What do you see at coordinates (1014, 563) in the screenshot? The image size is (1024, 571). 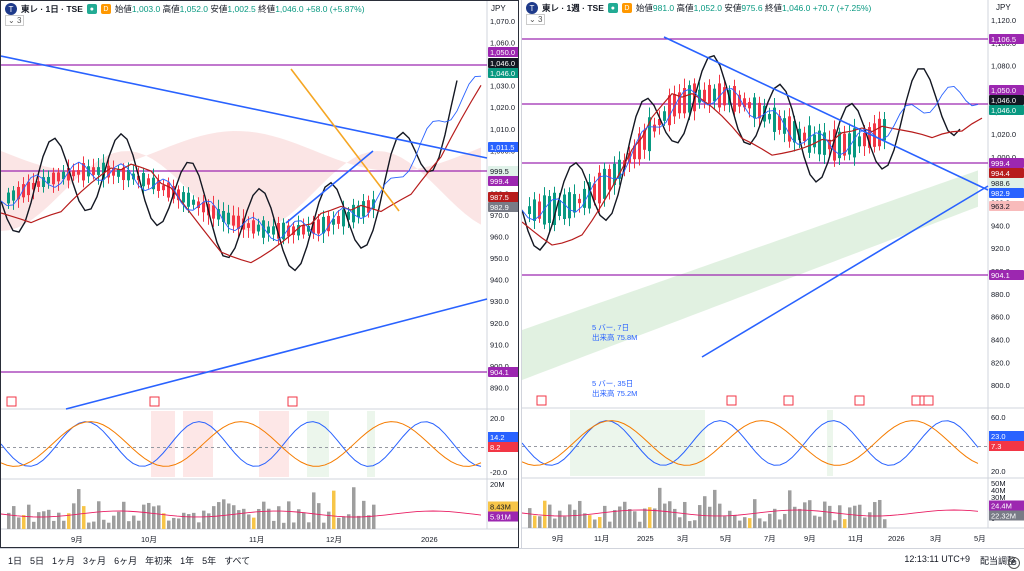 I see `gear-icon: ⚙` at bounding box center [1014, 563].